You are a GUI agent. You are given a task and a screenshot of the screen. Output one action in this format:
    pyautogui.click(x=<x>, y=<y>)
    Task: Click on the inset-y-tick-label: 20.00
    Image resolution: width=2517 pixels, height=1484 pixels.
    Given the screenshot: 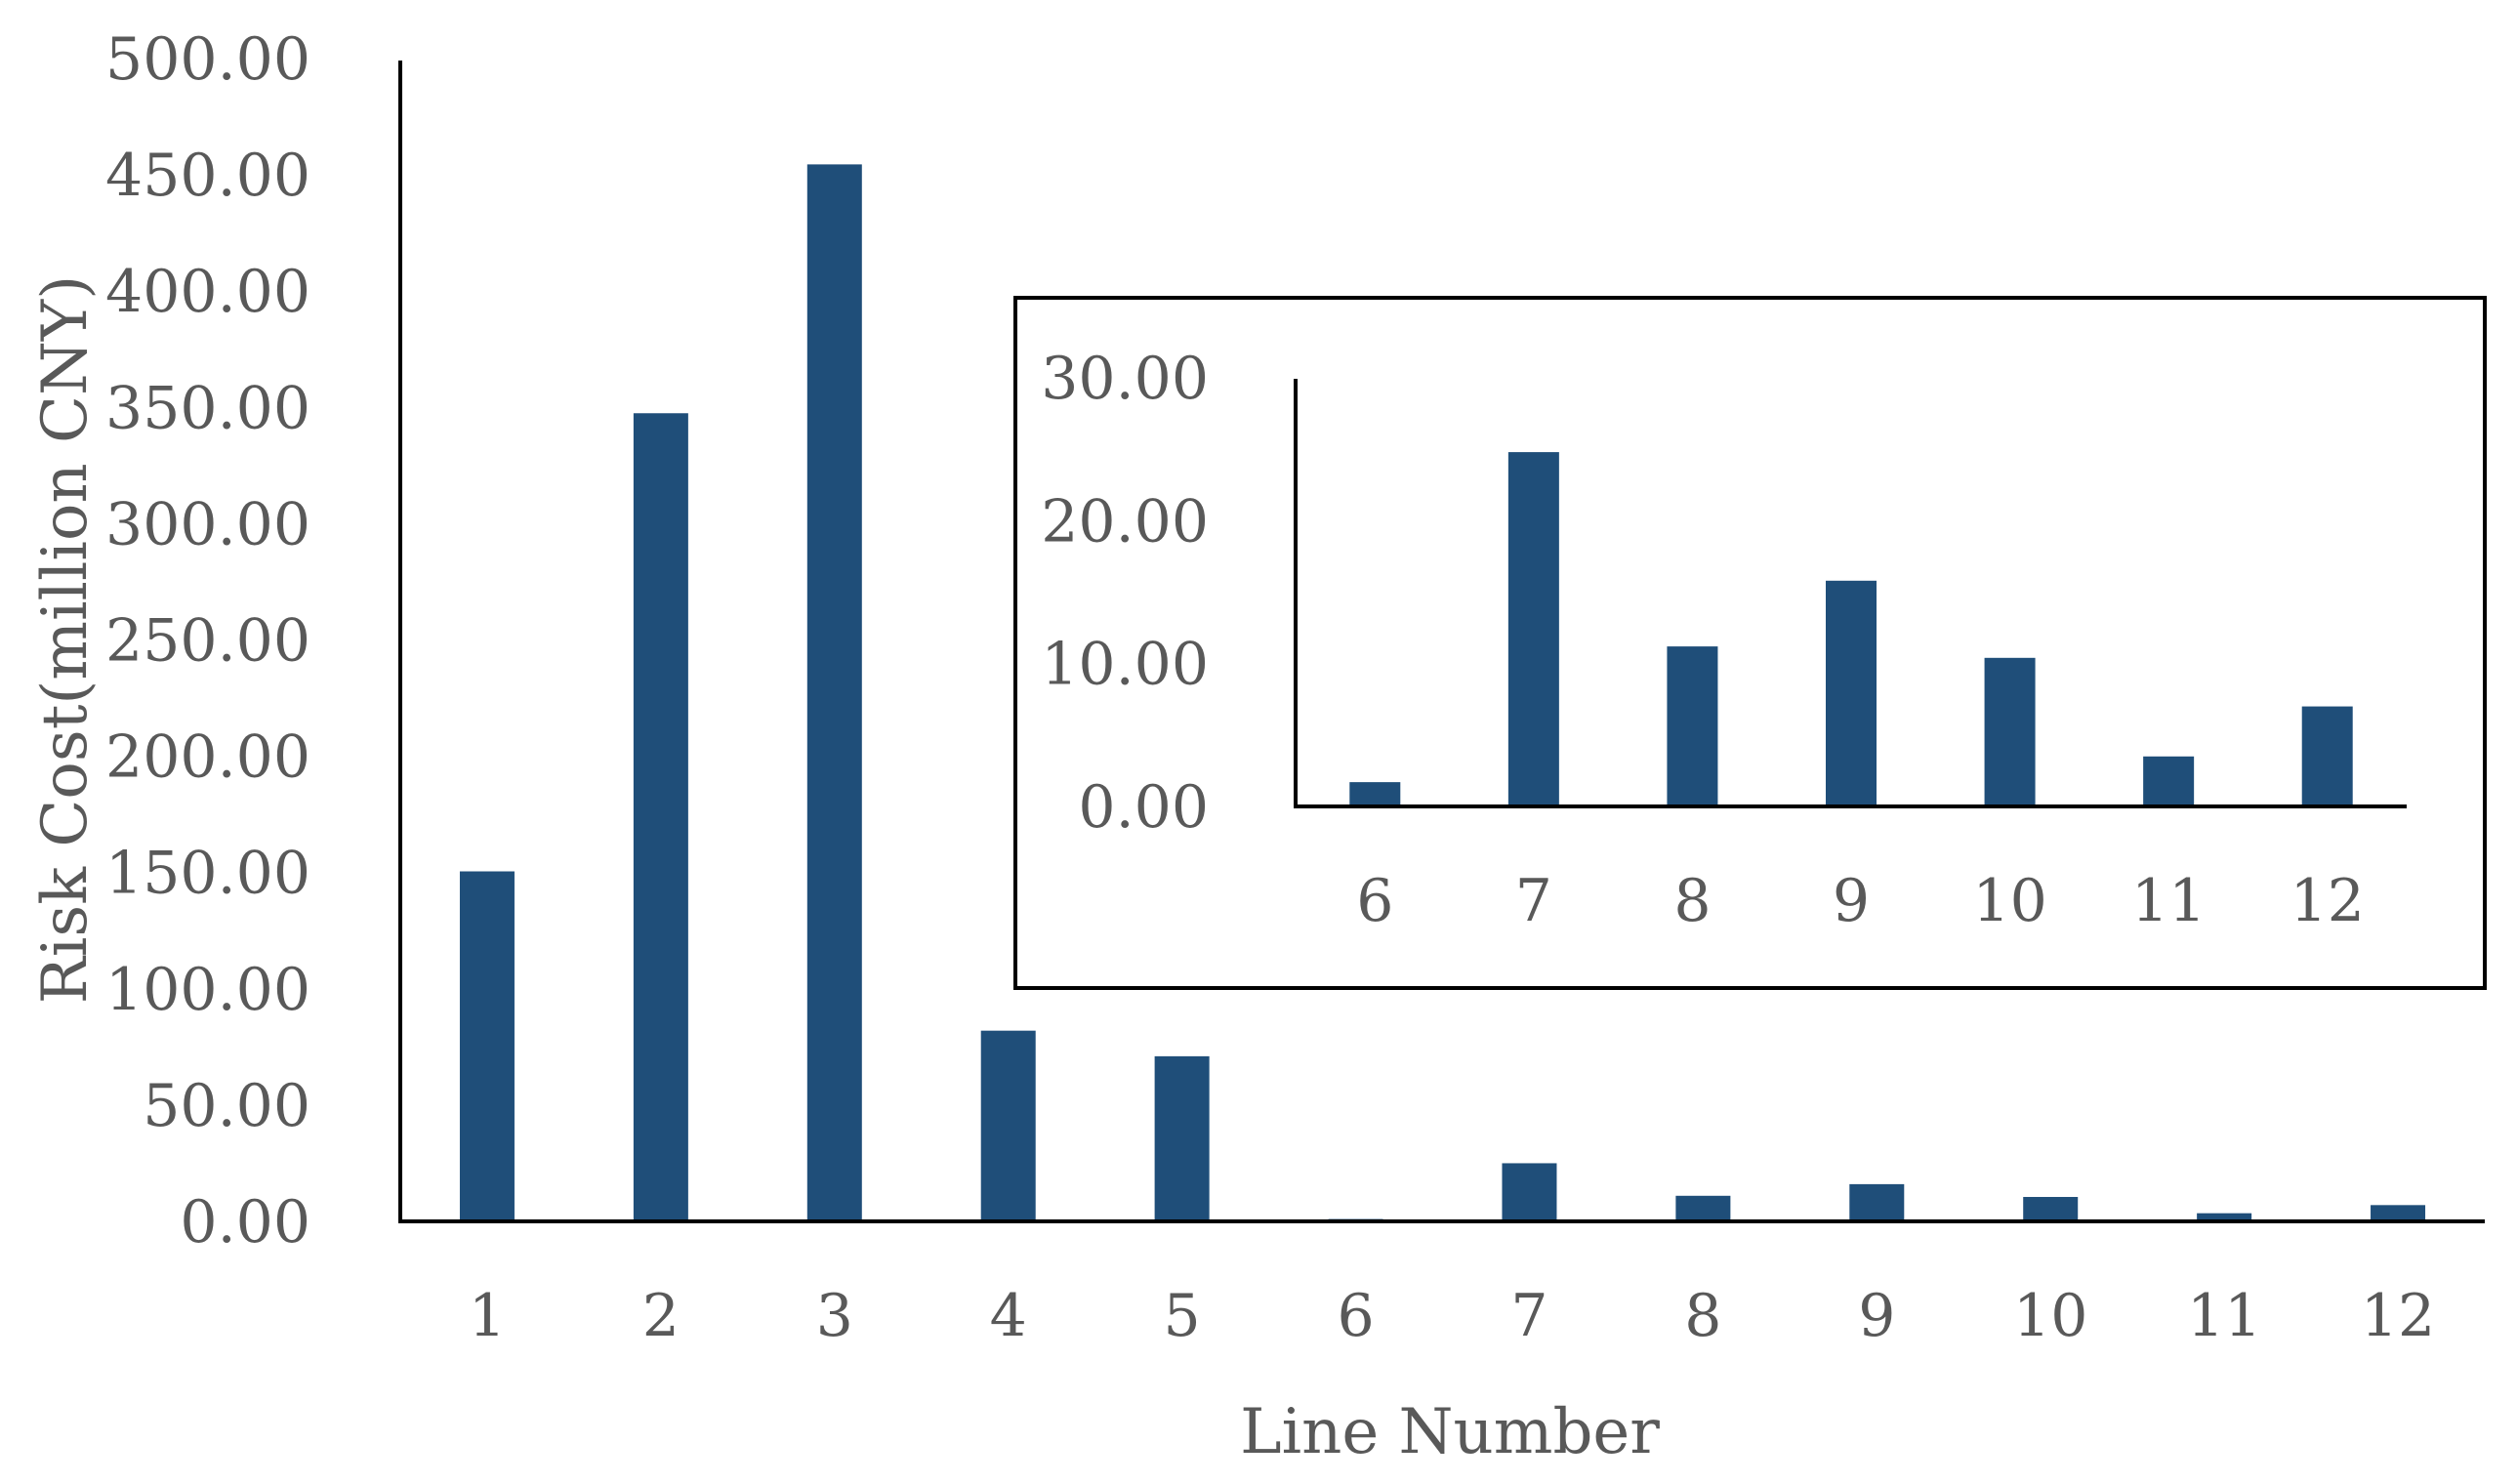 What is the action you would take?
    pyautogui.click(x=1125, y=522)
    